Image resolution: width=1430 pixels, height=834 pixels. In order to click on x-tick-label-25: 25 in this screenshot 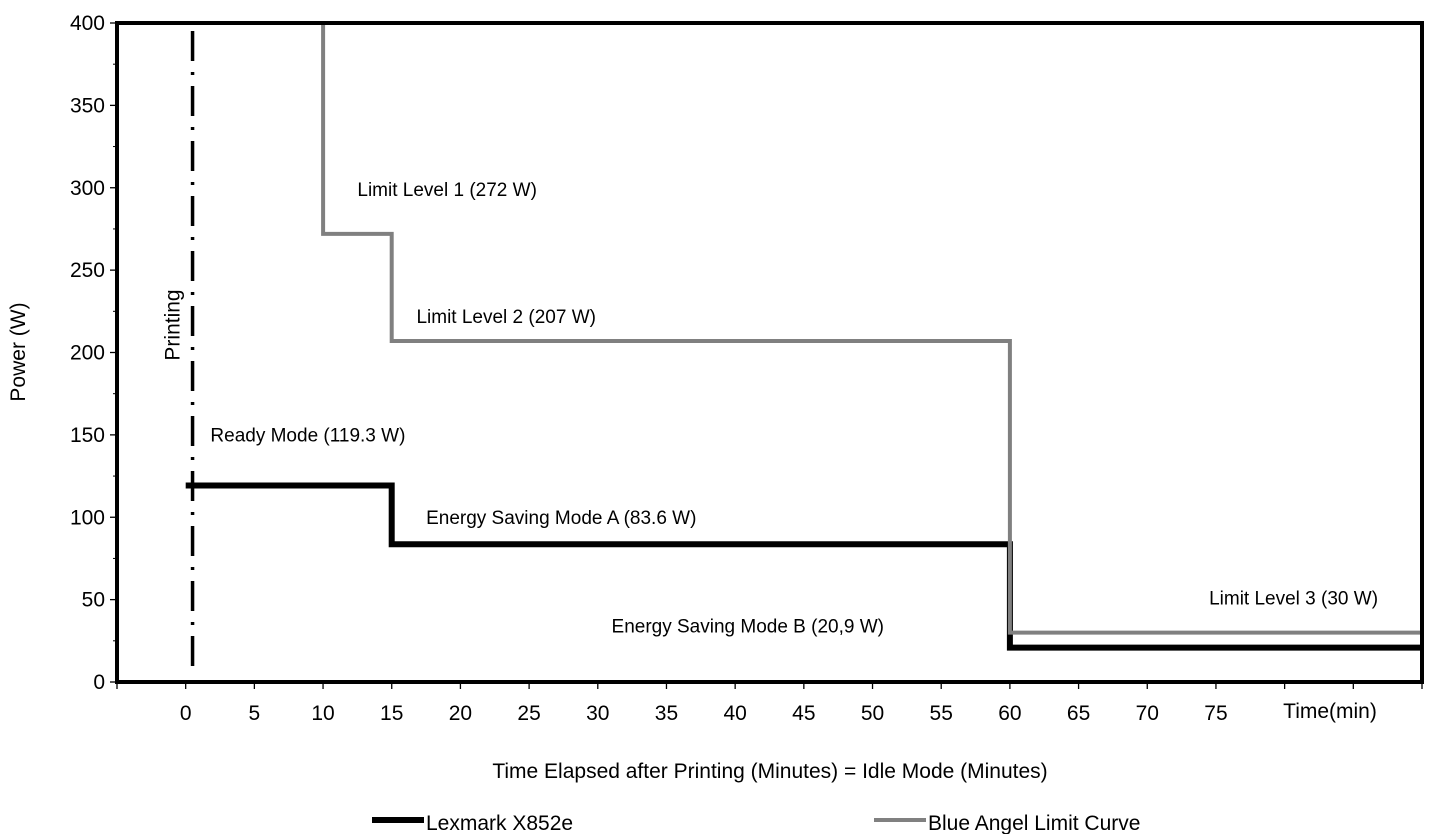, I will do `click(528, 713)`.